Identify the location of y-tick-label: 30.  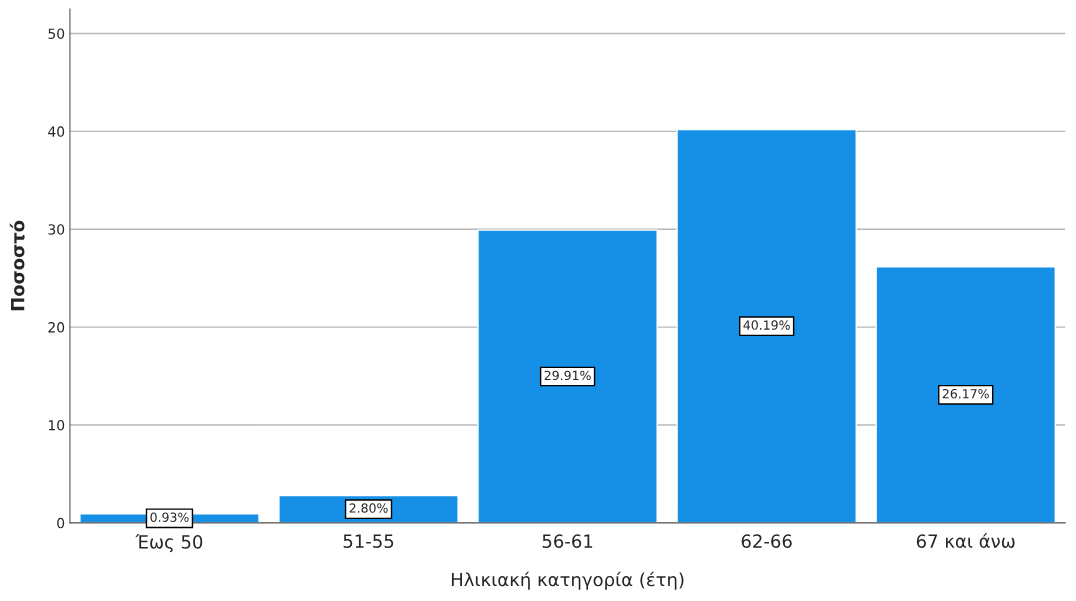
(56, 229).